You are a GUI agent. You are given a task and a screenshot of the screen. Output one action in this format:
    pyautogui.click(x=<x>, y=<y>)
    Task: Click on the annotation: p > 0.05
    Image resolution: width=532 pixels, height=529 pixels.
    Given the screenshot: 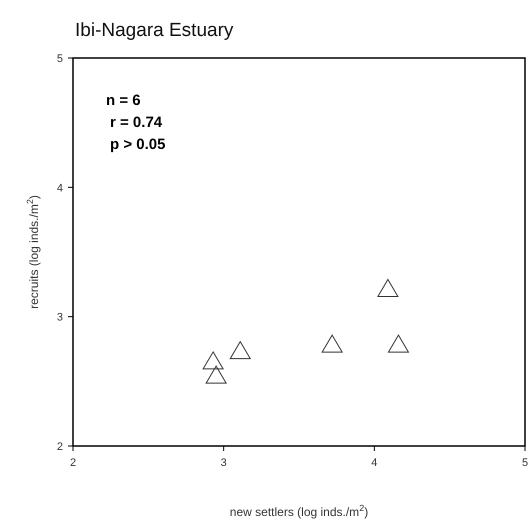 What is the action you would take?
    pyautogui.click(x=138, y=144)
    